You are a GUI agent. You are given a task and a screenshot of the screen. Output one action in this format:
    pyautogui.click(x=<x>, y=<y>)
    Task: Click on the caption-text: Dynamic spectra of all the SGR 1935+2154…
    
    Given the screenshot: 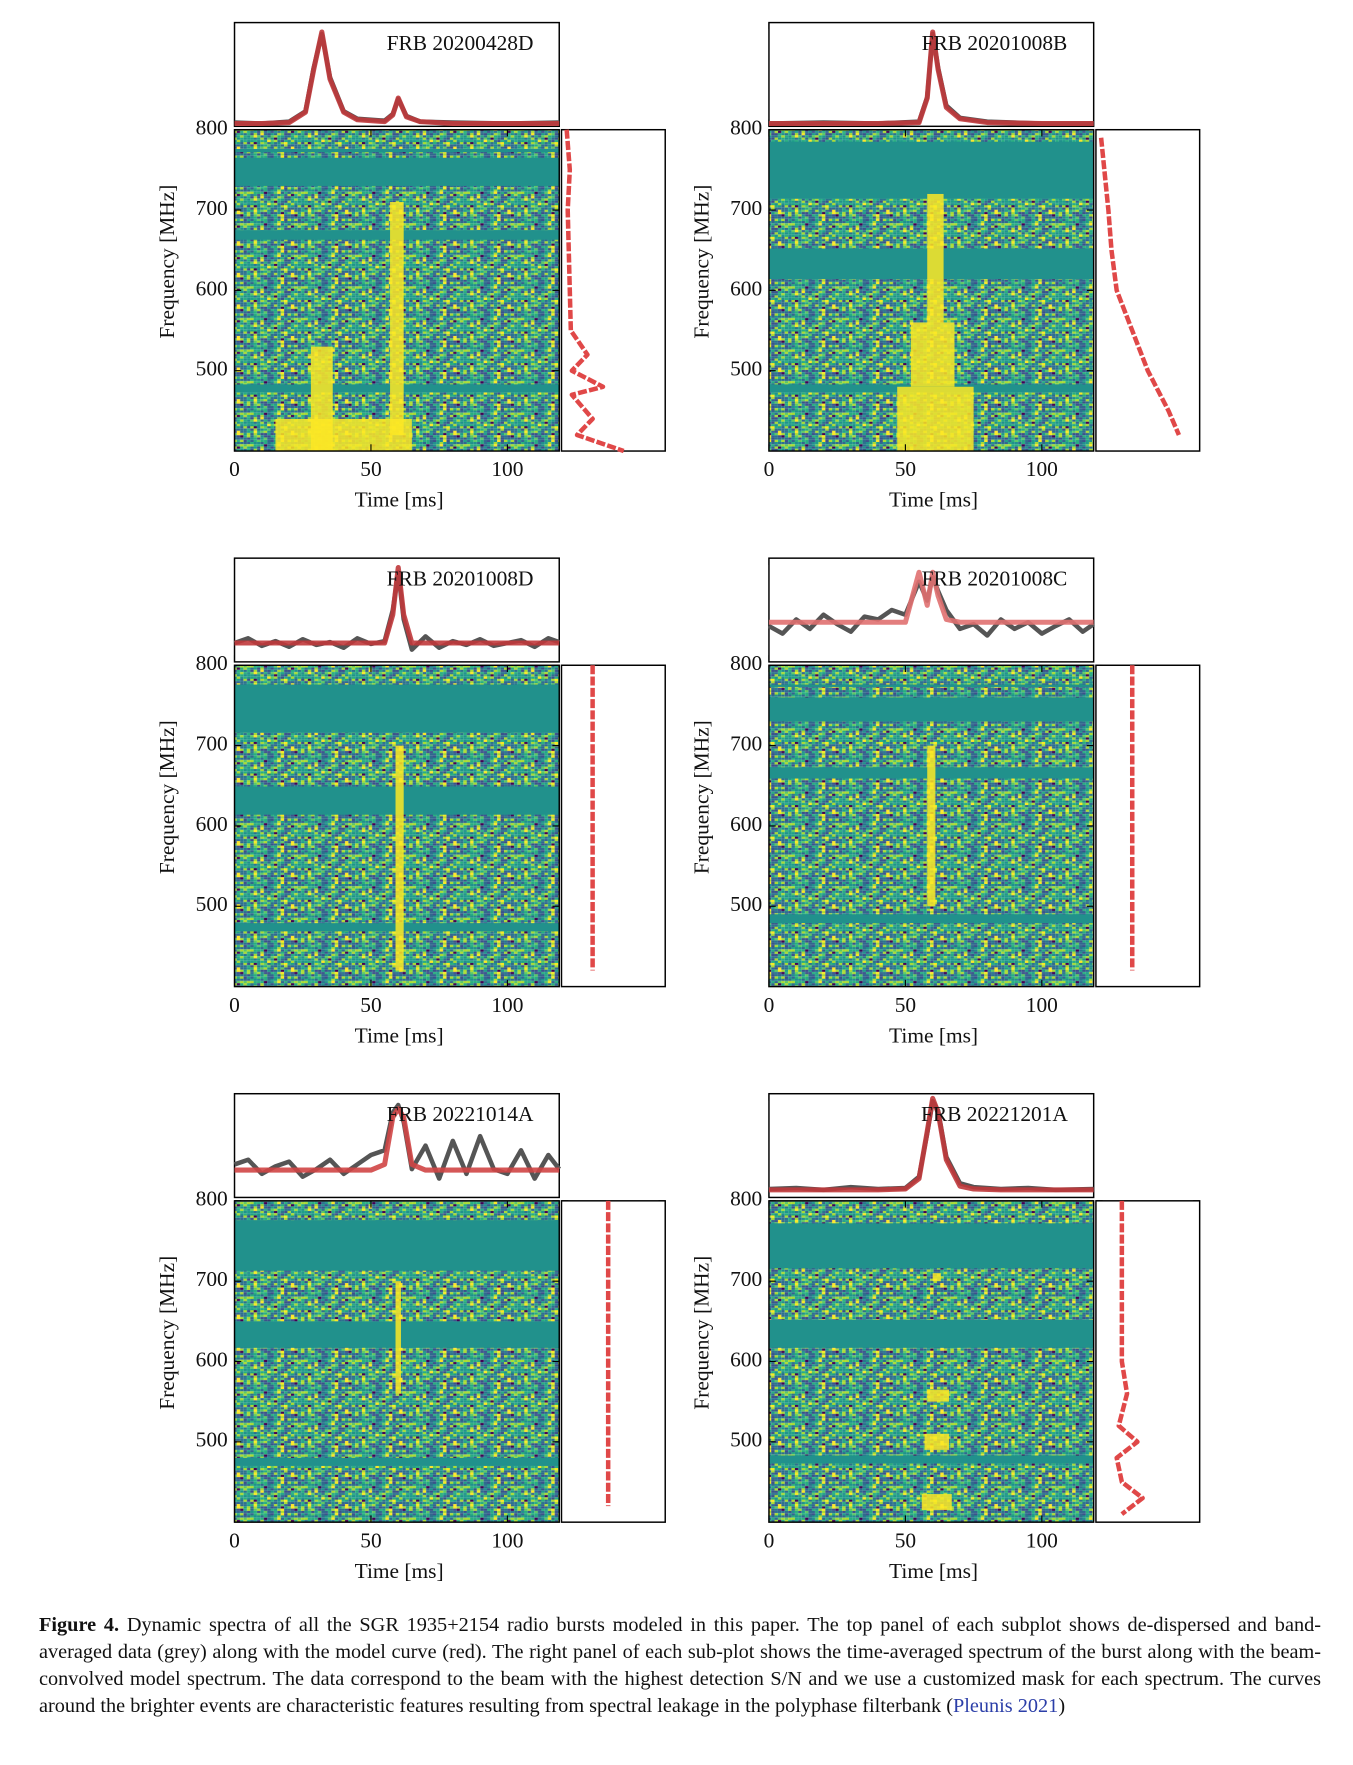 What is the action you would take?
    pyautogui.click(x=680, y=1665)
    